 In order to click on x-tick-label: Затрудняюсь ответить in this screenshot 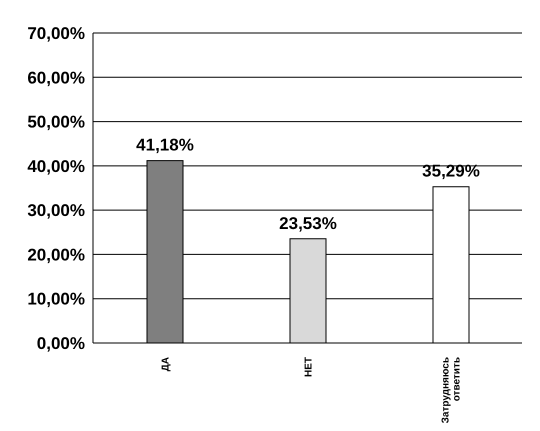, I will do `click(451, 390)`.